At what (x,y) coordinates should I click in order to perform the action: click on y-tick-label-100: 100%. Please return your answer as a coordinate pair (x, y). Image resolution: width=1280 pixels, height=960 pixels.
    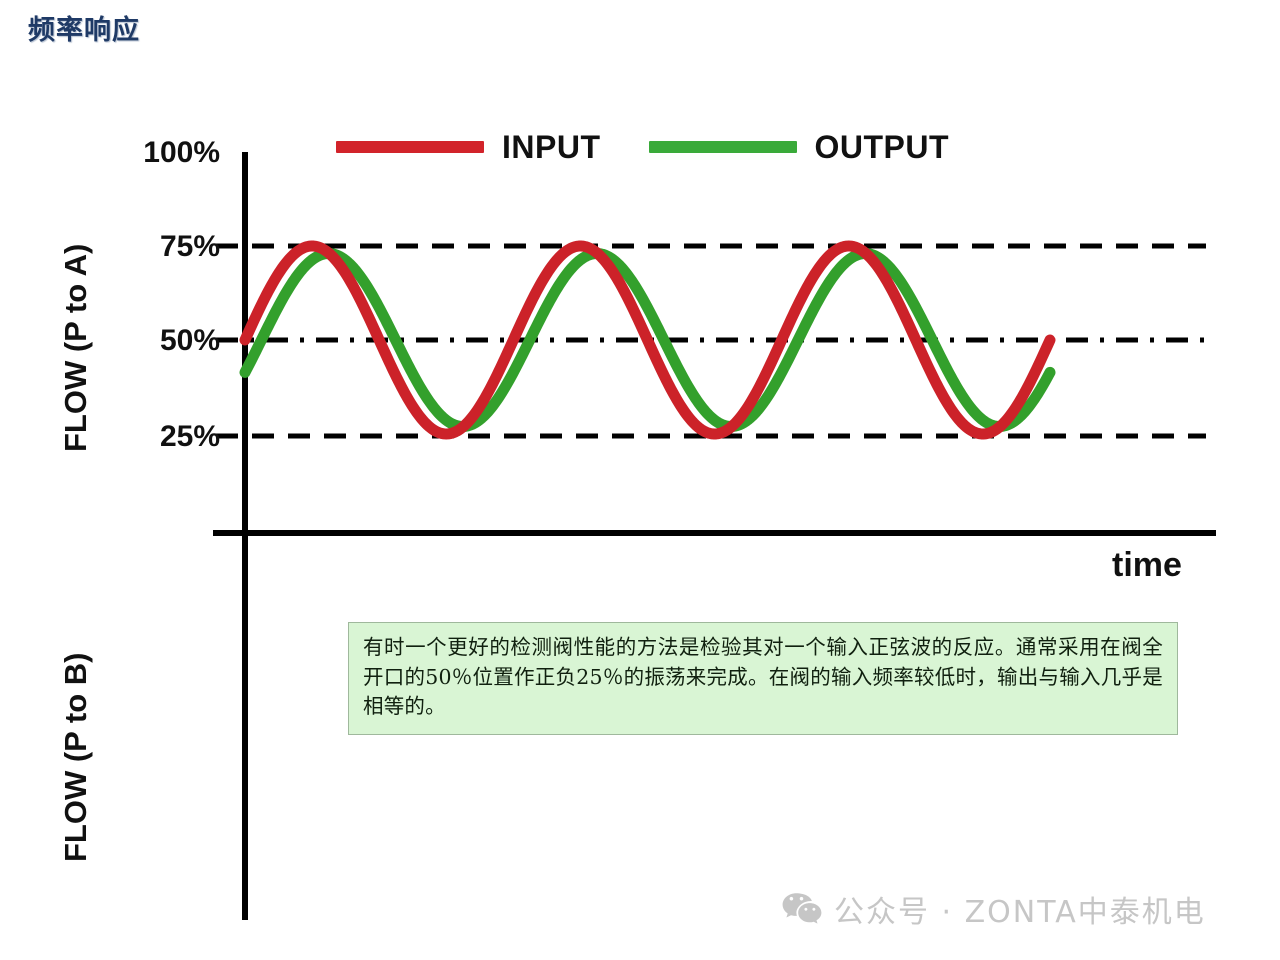
    Looking at the image, I should click on (181, 152).